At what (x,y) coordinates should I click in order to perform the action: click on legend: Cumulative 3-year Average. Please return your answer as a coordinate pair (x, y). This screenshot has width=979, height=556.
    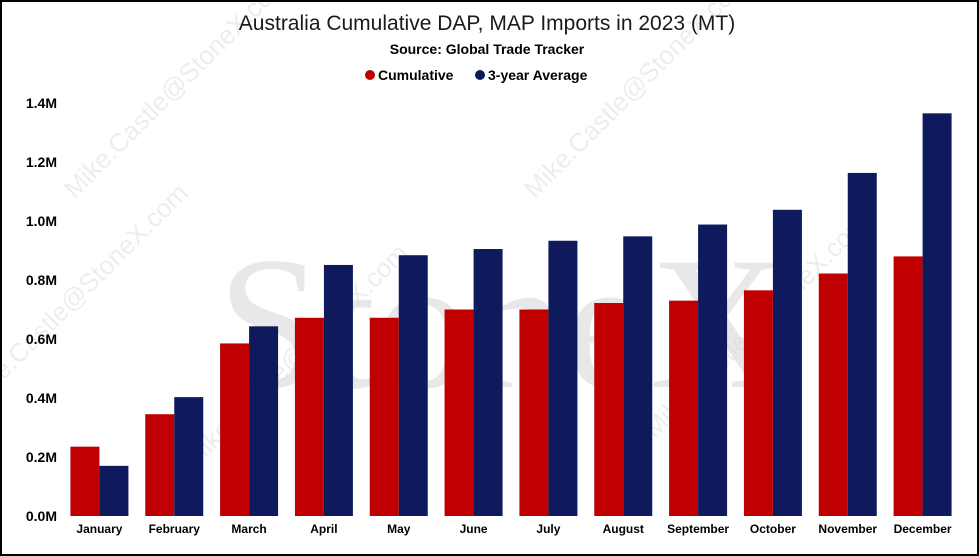
    Looking at the image, I should click on (476, 75).